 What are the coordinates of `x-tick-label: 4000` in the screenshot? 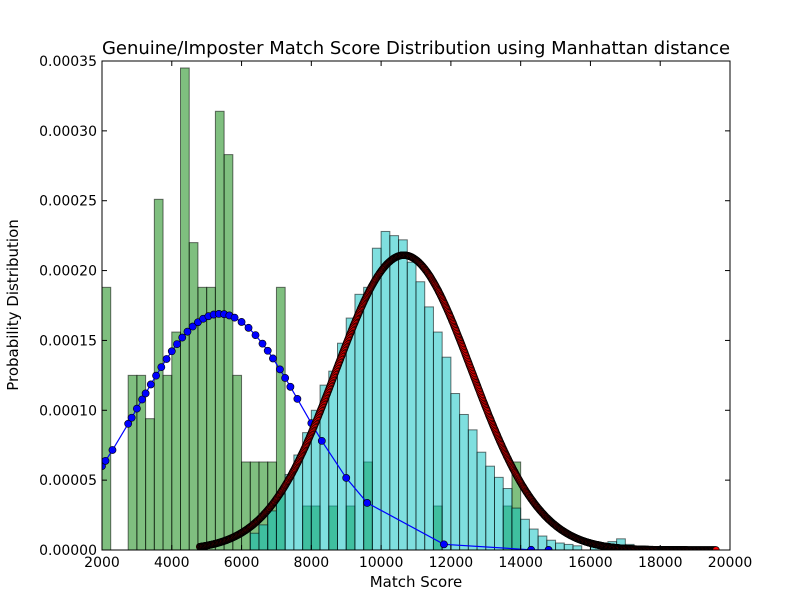 It's located at (172, 563).